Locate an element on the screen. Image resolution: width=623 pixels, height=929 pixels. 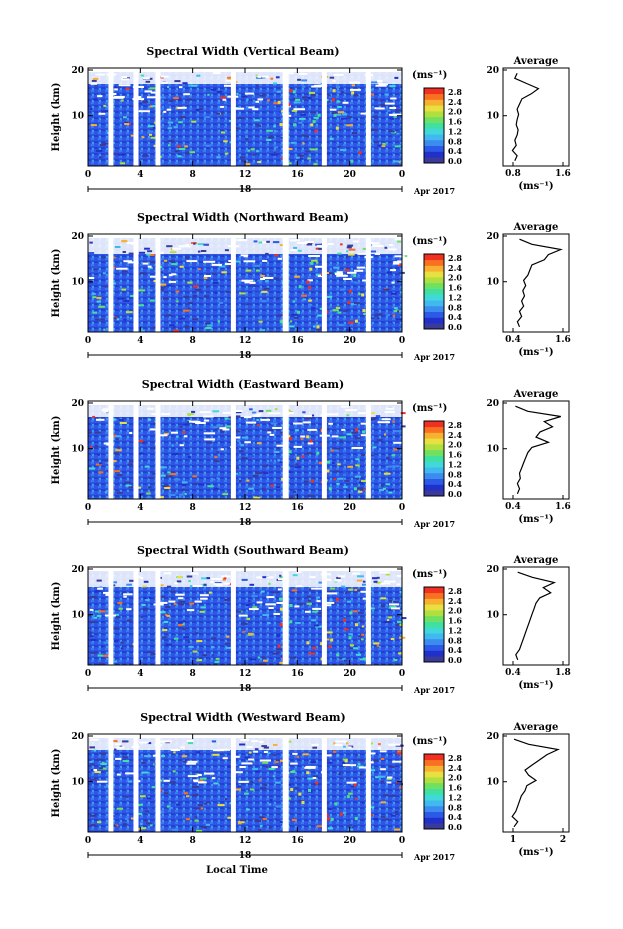
average-profile: Average 20 10 1 2 (ms⁻¹) is located at coordinates (528, 790).